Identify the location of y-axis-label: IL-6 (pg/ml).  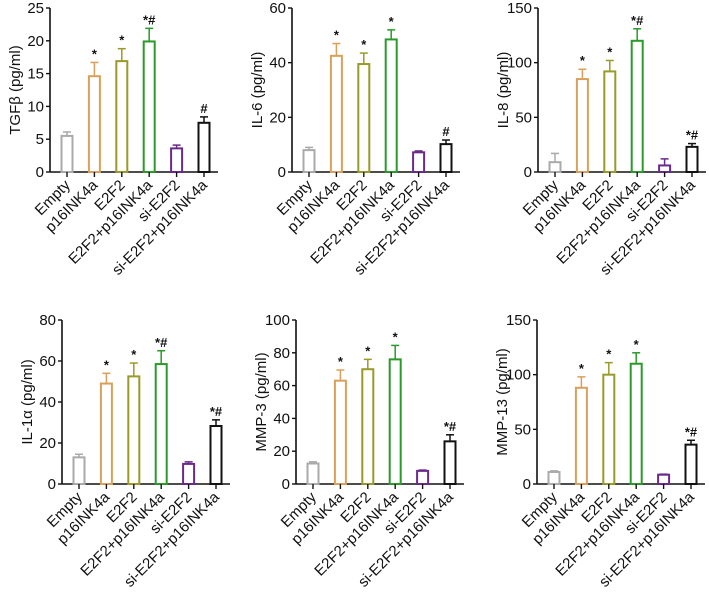
(257, 90).